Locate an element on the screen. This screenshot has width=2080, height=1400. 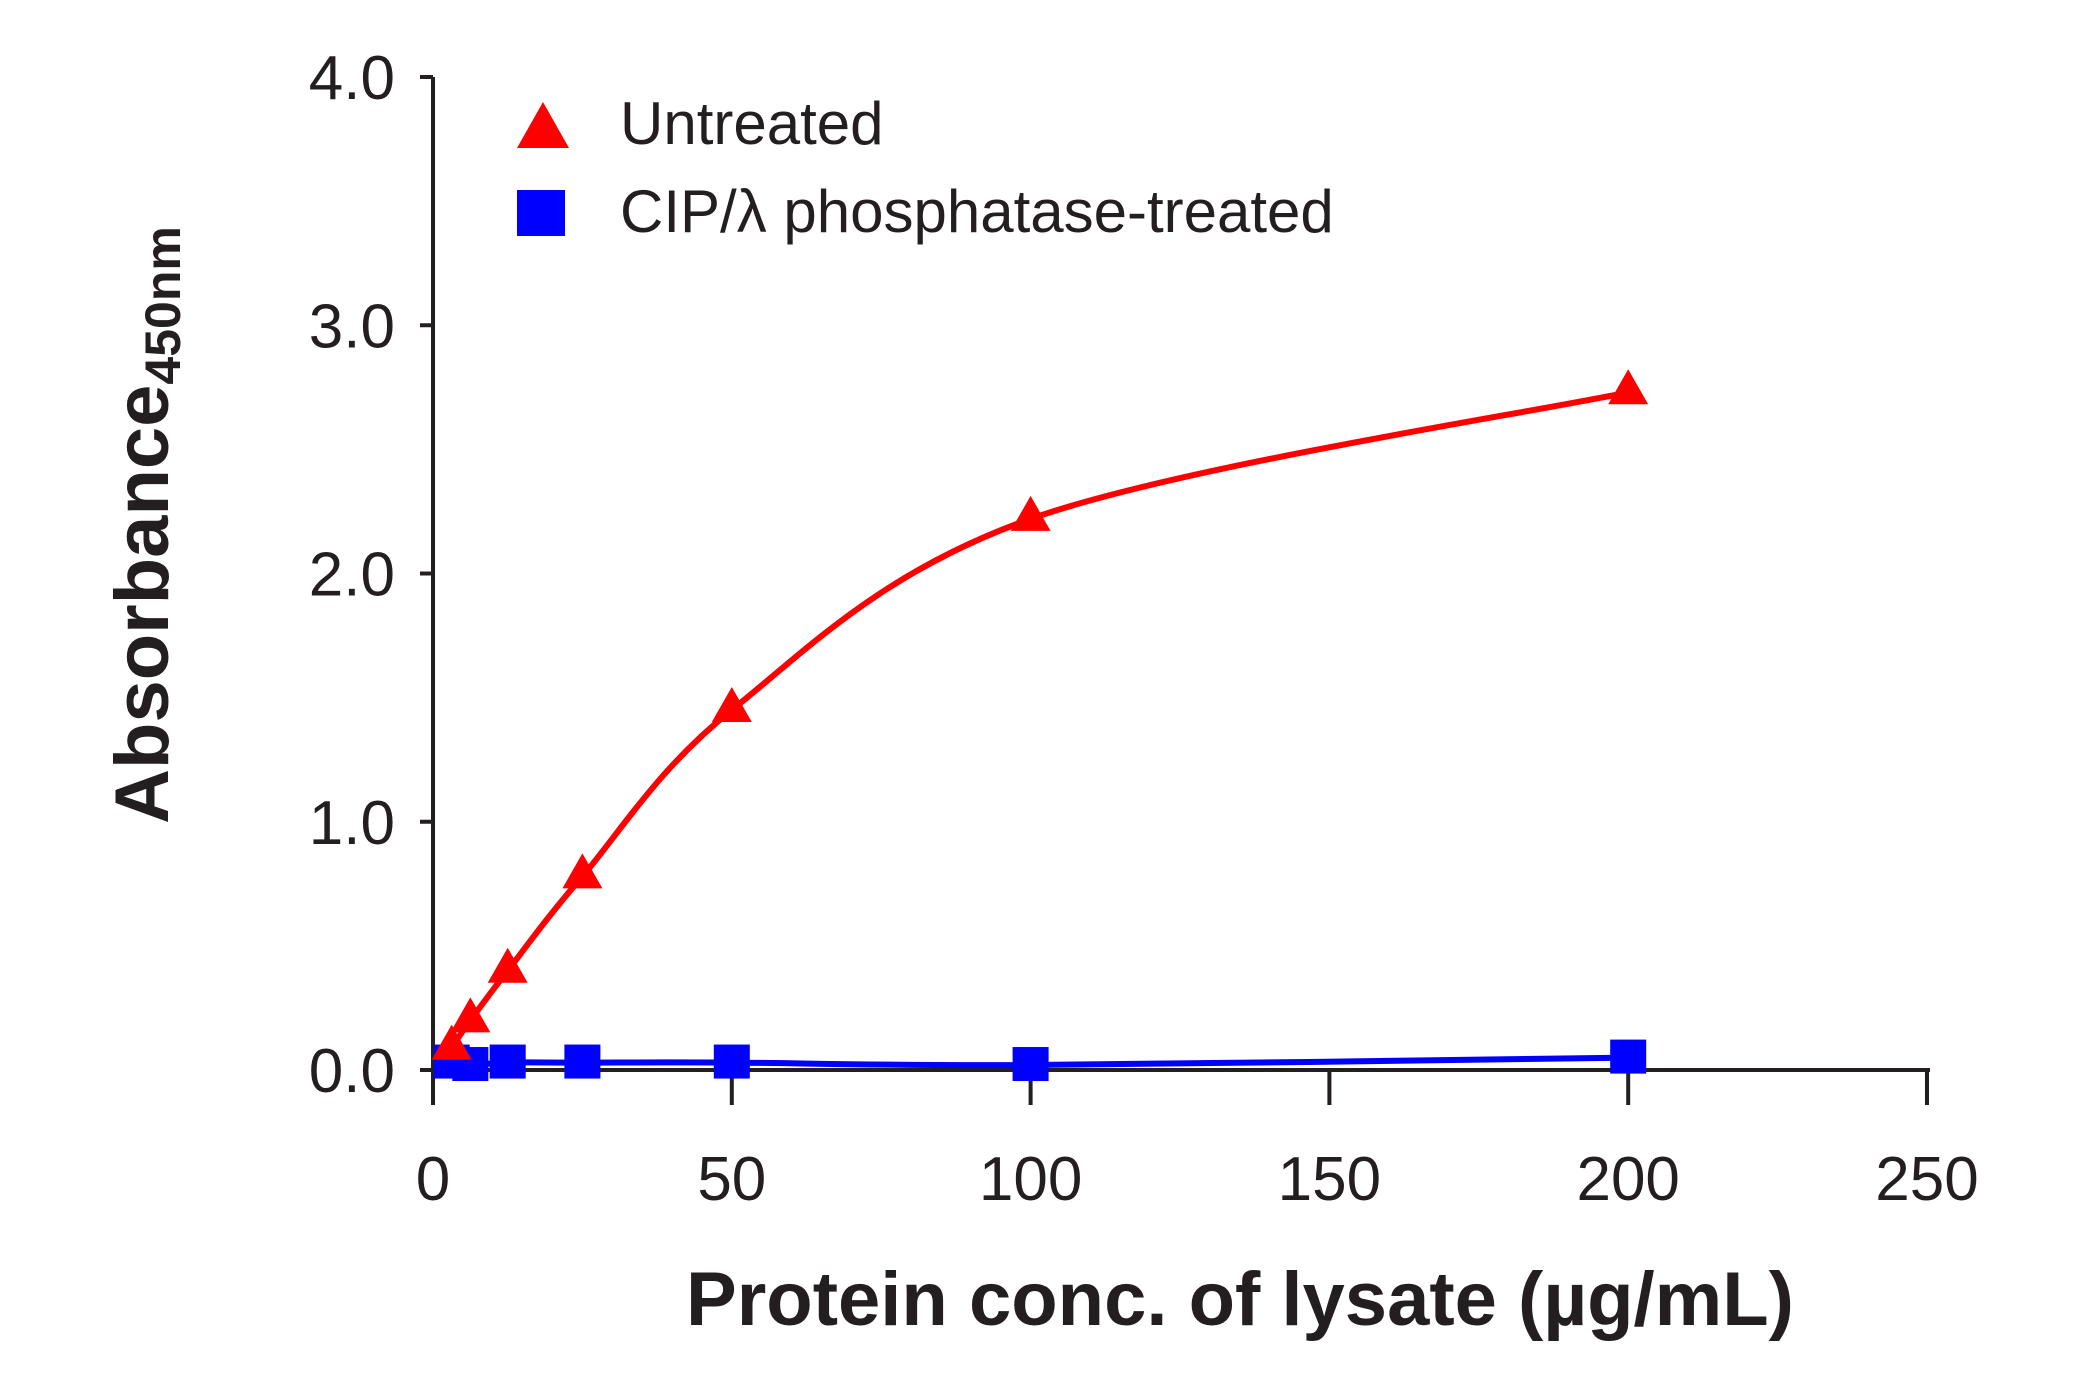
legend-marker-phosphatase is located at coordinates (541, 213).